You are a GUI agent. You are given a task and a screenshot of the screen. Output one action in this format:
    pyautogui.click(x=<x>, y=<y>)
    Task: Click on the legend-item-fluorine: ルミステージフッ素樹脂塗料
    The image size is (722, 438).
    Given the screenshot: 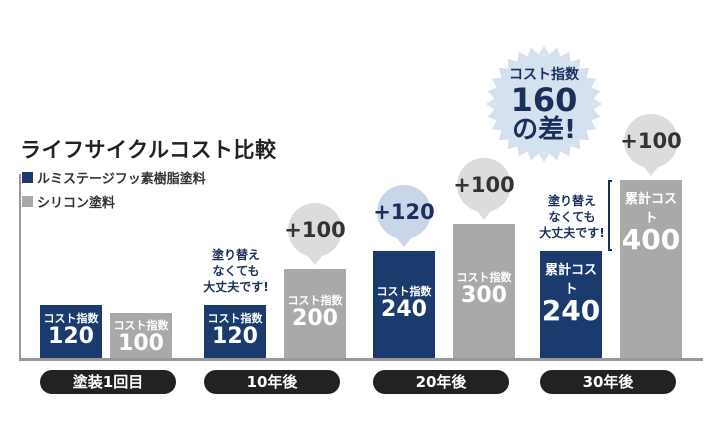 What is the action you would take?
    pyautogui.click(x=114, y=177)
    